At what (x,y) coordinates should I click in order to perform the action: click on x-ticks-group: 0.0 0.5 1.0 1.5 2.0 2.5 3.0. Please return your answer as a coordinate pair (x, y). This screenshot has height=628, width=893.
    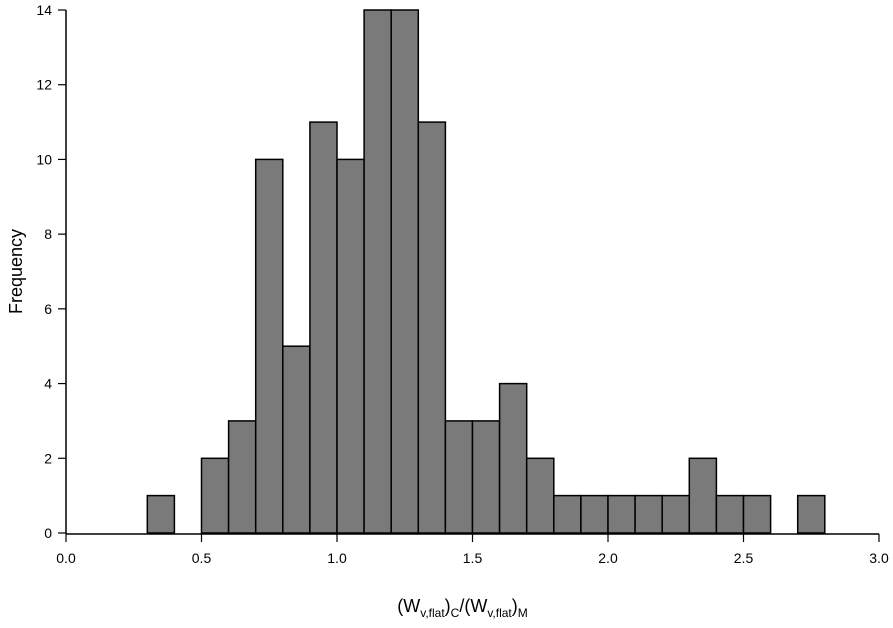
    Looking at the image, I should click on (472, 550).